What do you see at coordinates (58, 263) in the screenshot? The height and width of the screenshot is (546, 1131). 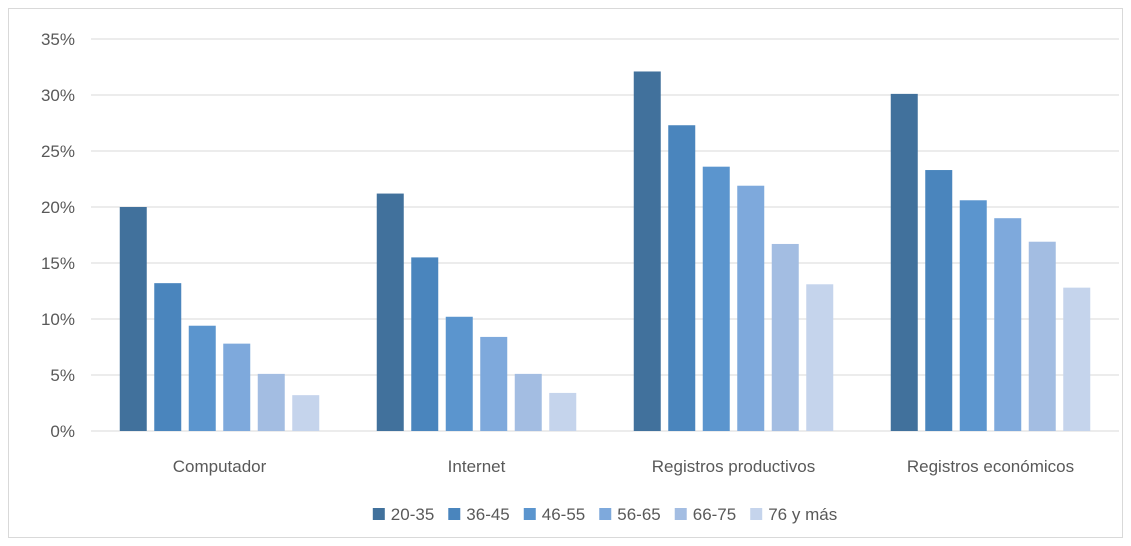 I see `y-tick-label: 15%` at bounding box center [58, 263].